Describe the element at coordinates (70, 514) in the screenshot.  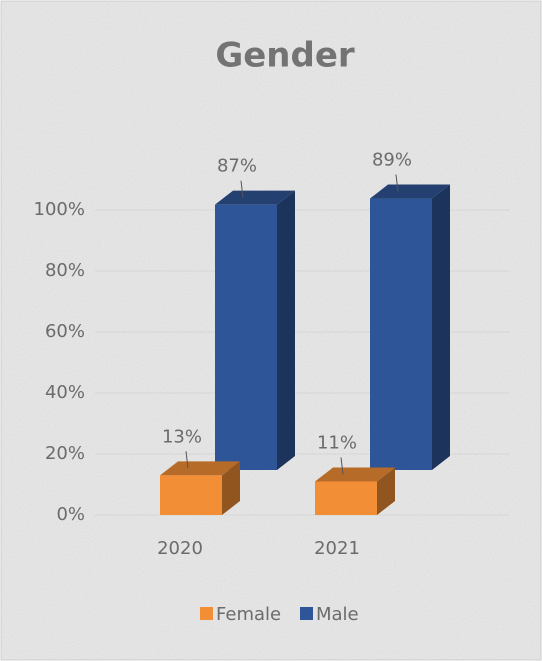
I see `y-tick-label: 0%` at that location.